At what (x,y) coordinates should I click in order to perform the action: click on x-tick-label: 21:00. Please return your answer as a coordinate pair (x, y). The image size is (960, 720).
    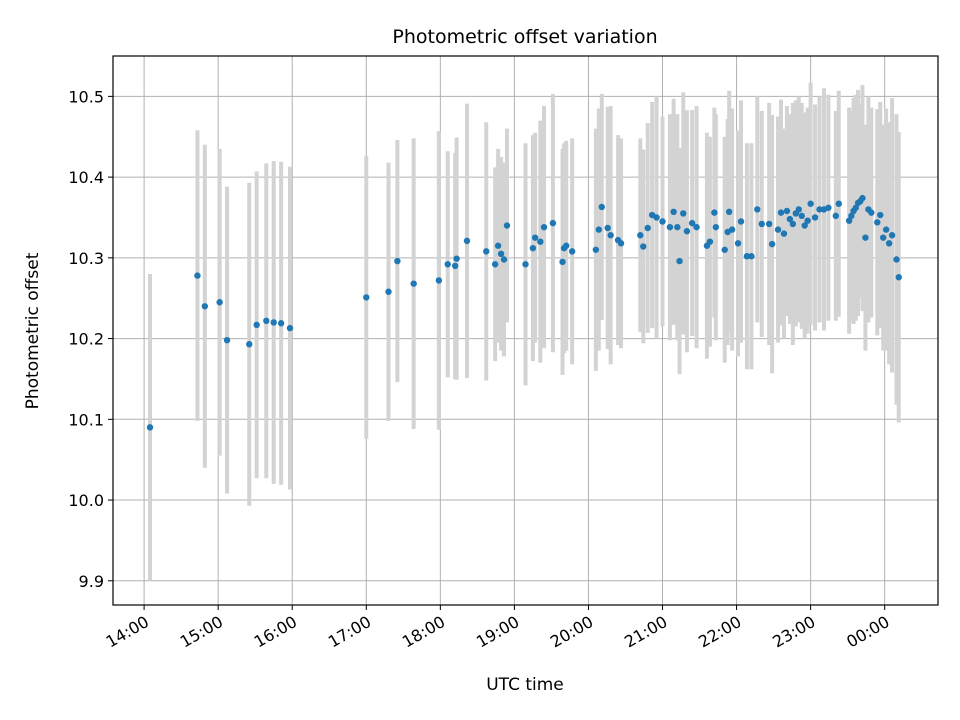
    Looking at the image, I should click on (645, 632).